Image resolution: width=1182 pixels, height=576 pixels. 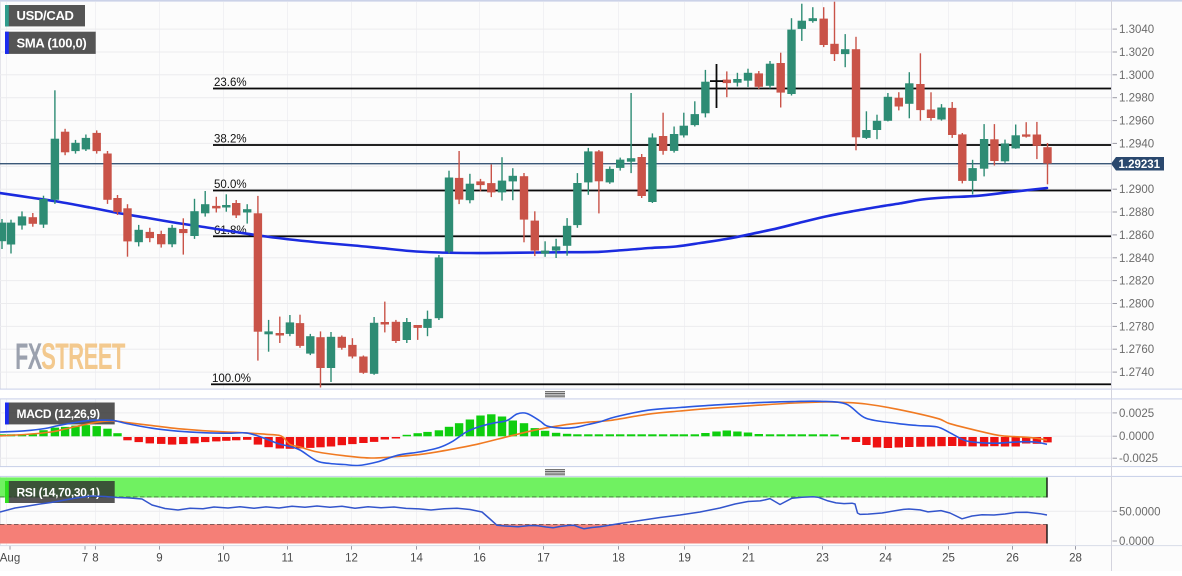 I want to click on svg-text: 11, so click(x=288, y=559).